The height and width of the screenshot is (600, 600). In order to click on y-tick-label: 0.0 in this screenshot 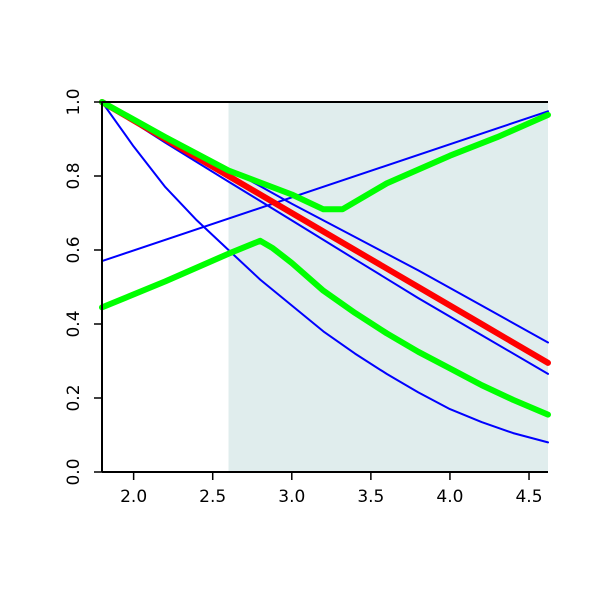, I will do `click(74, 471)`.